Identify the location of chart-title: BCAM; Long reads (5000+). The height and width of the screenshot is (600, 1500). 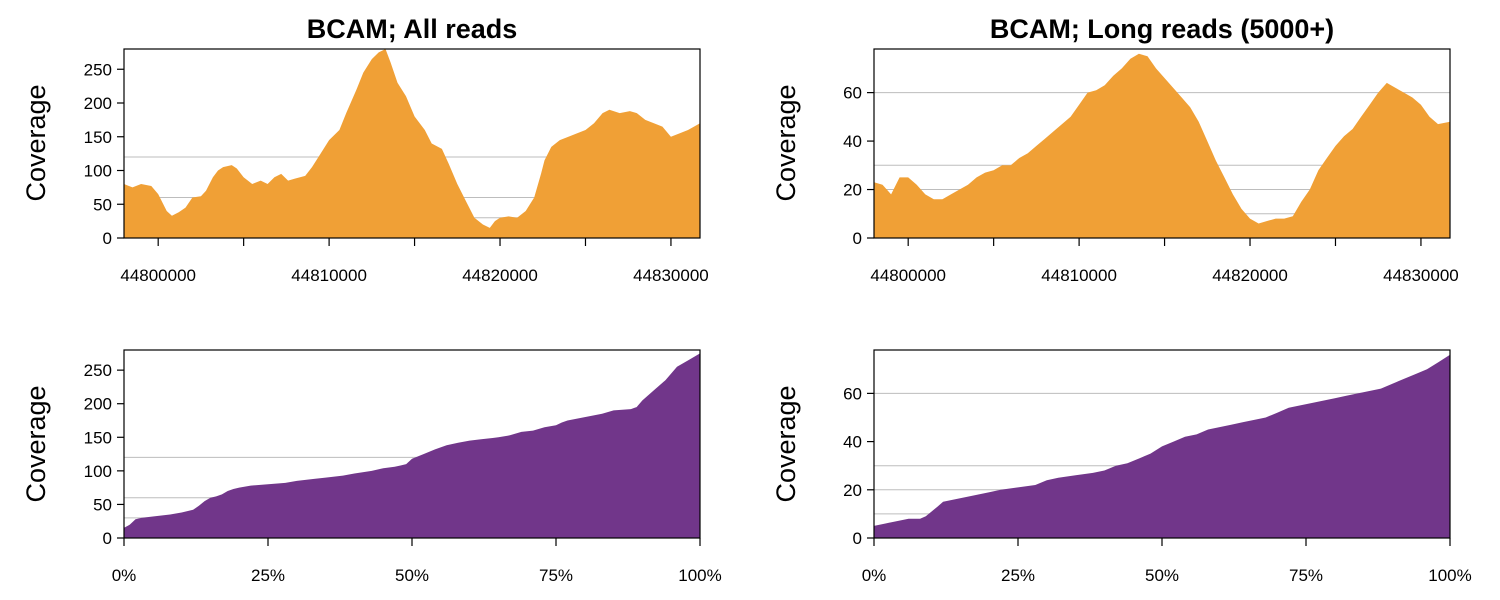
(1162, 29).